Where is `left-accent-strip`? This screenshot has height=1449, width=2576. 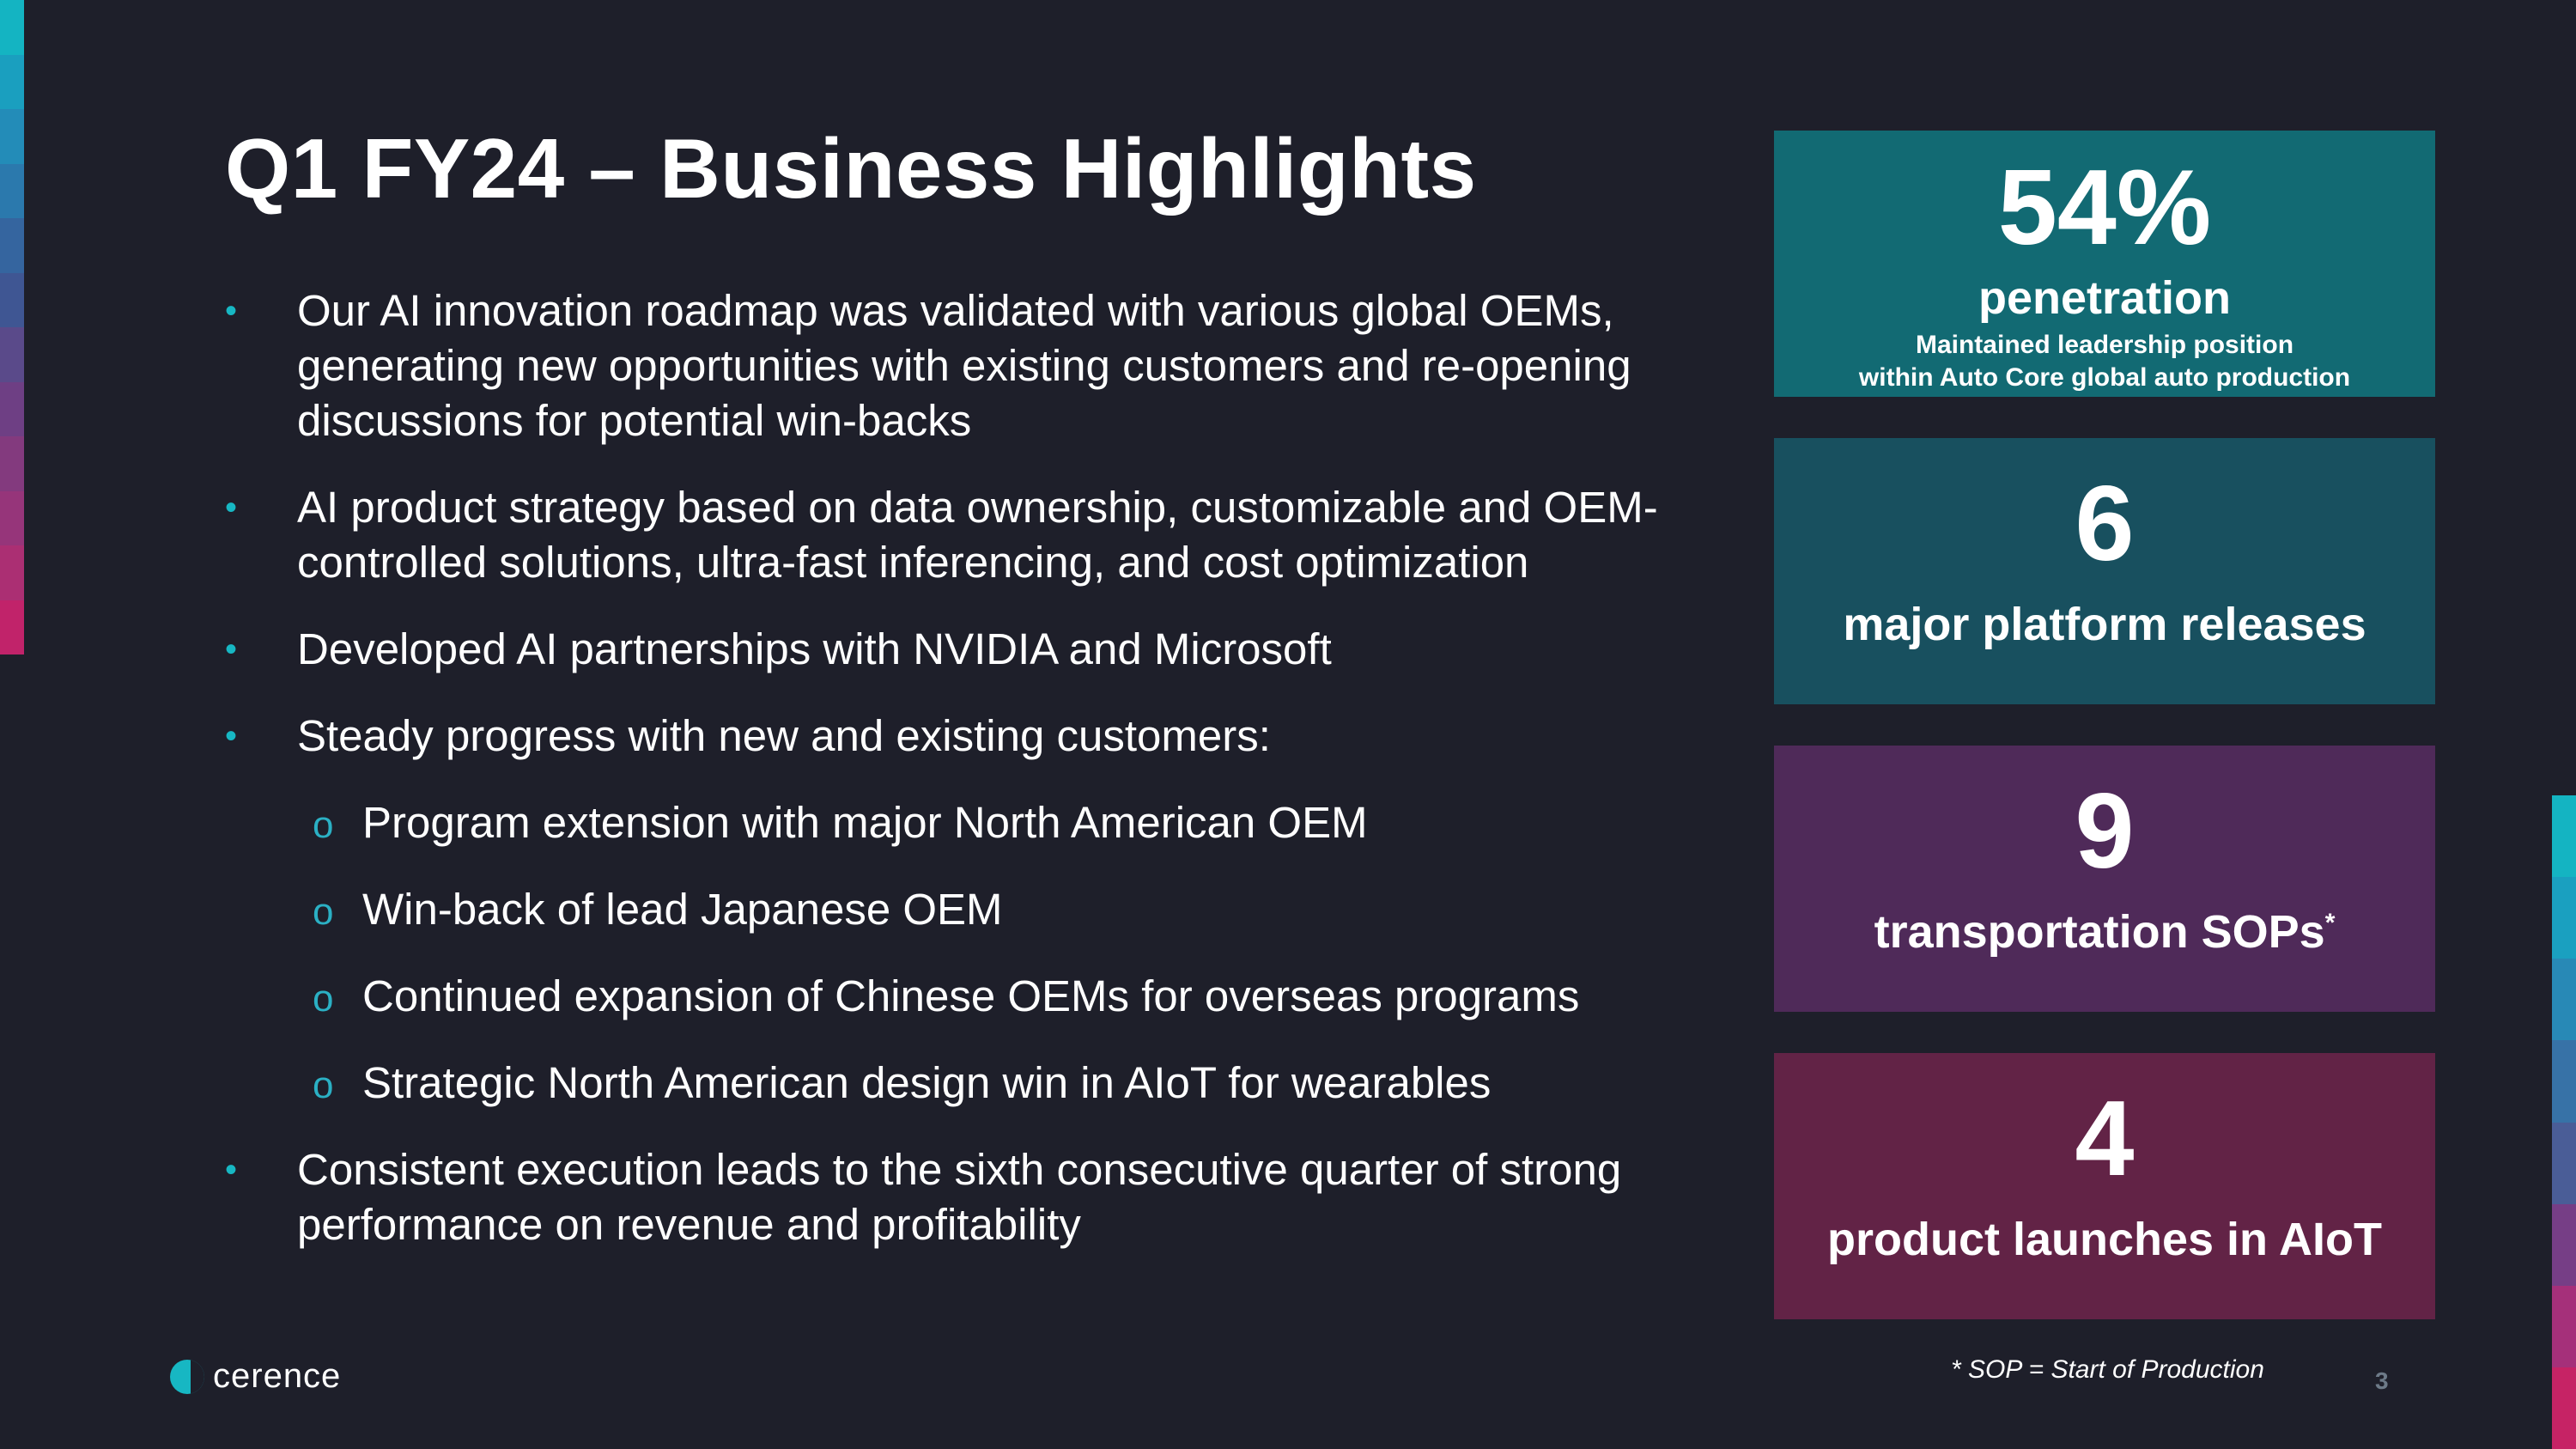
left-accent-strip is located at coordinates (12, 327).